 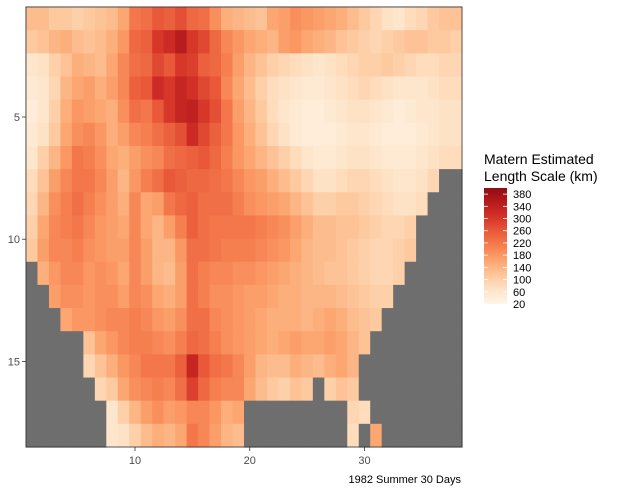 I want to click on legend-tick-label: 300, so click(x=522, y=220).